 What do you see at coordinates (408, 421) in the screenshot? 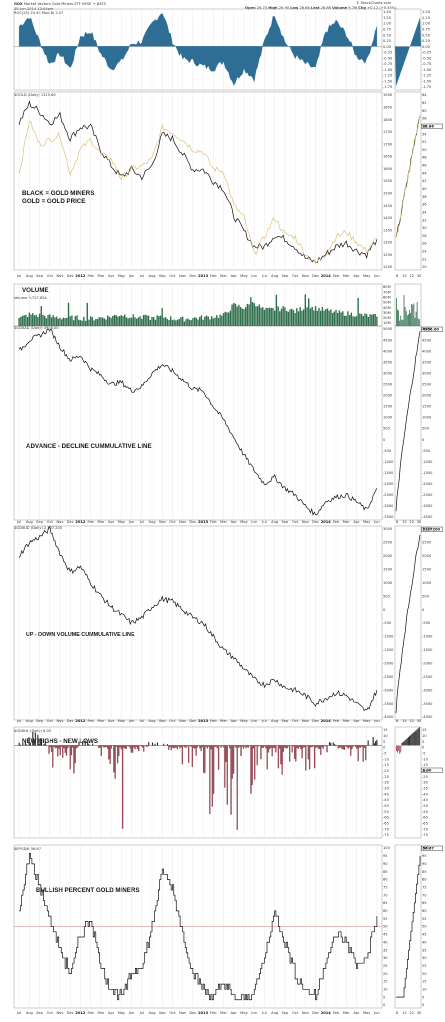
I see `advdec-zoom-line` at bounding box center [408, 421].